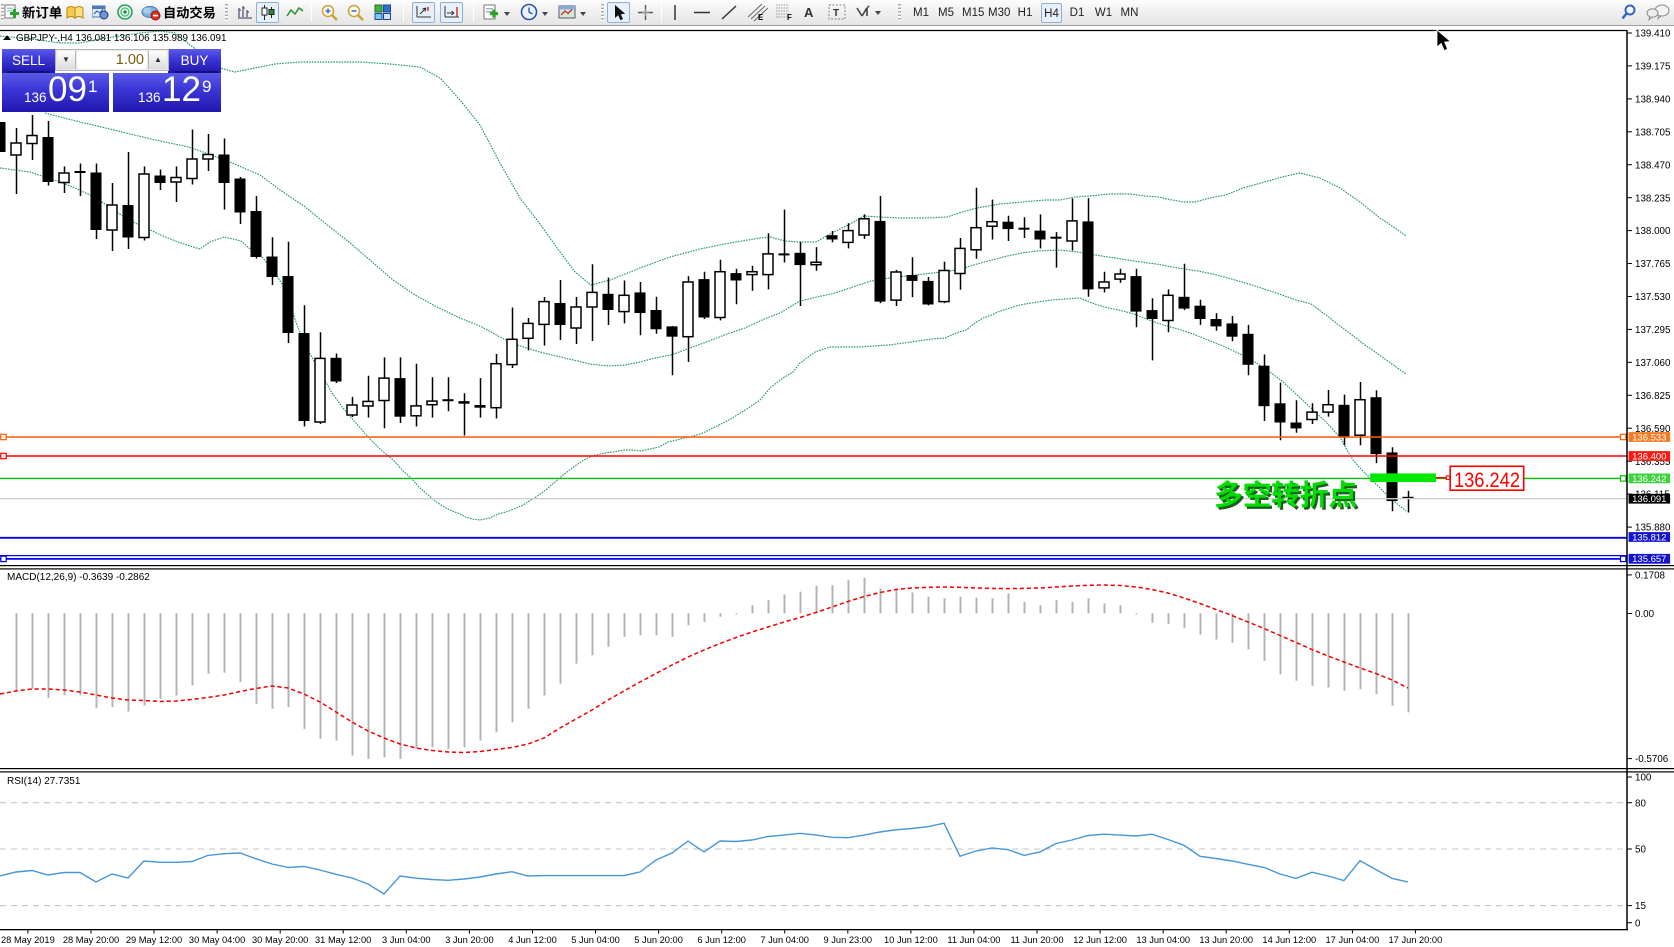  Describe the element at coordinates (1653, 264) in the screenshot. I see `svg-text: 137.765` at that location.